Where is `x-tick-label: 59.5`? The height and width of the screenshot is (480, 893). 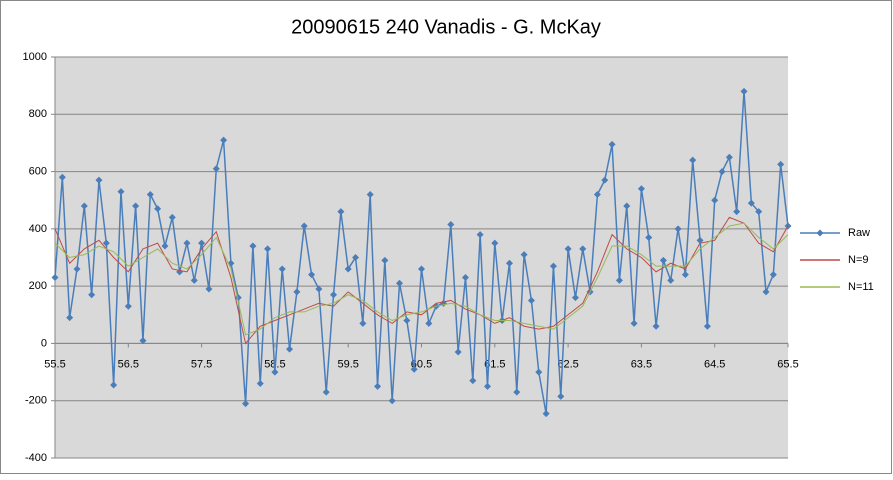
x-tick-label: 59.5 is located at coordinates (347, 364).